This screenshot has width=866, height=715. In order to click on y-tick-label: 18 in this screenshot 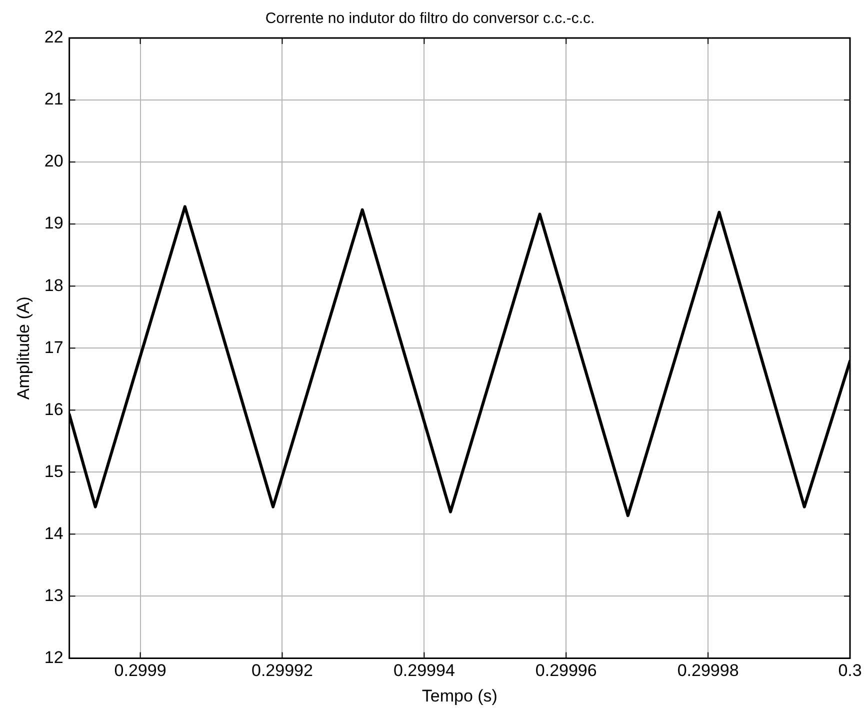, I will do `click(54, 285)`.